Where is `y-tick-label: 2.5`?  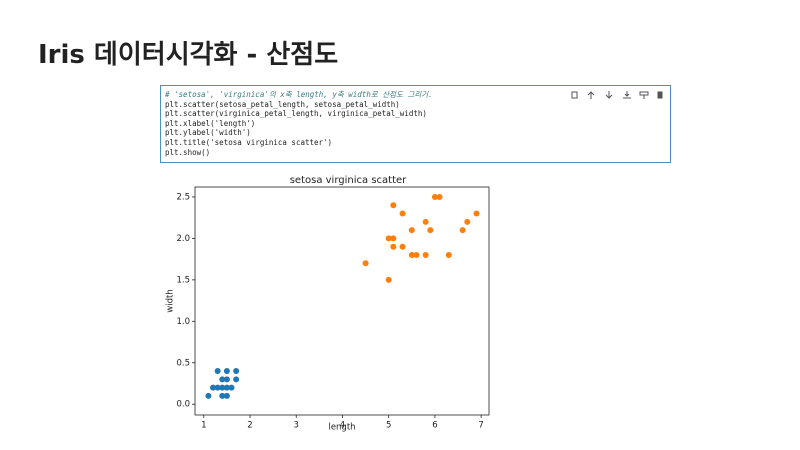
y-tick-label: 2.5 is located at coordinates (183, 197).